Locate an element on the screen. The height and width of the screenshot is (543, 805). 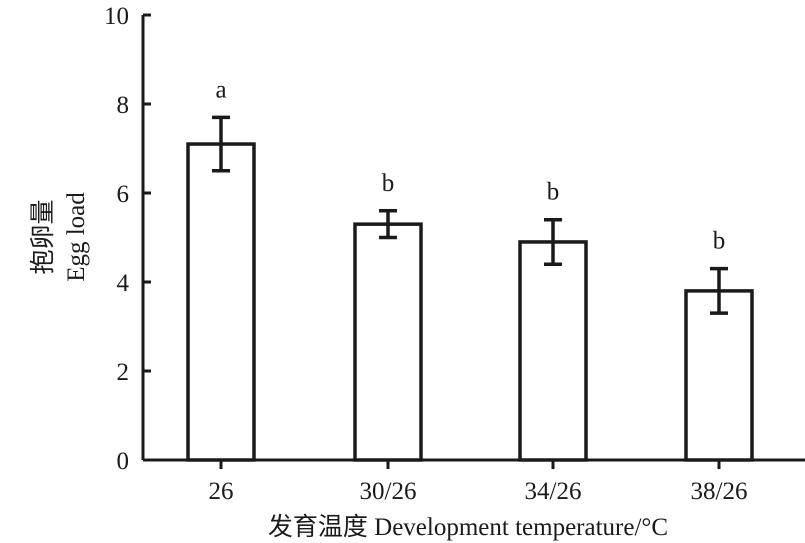
y-tick-label: 0 is located at coordinates (123, 461).